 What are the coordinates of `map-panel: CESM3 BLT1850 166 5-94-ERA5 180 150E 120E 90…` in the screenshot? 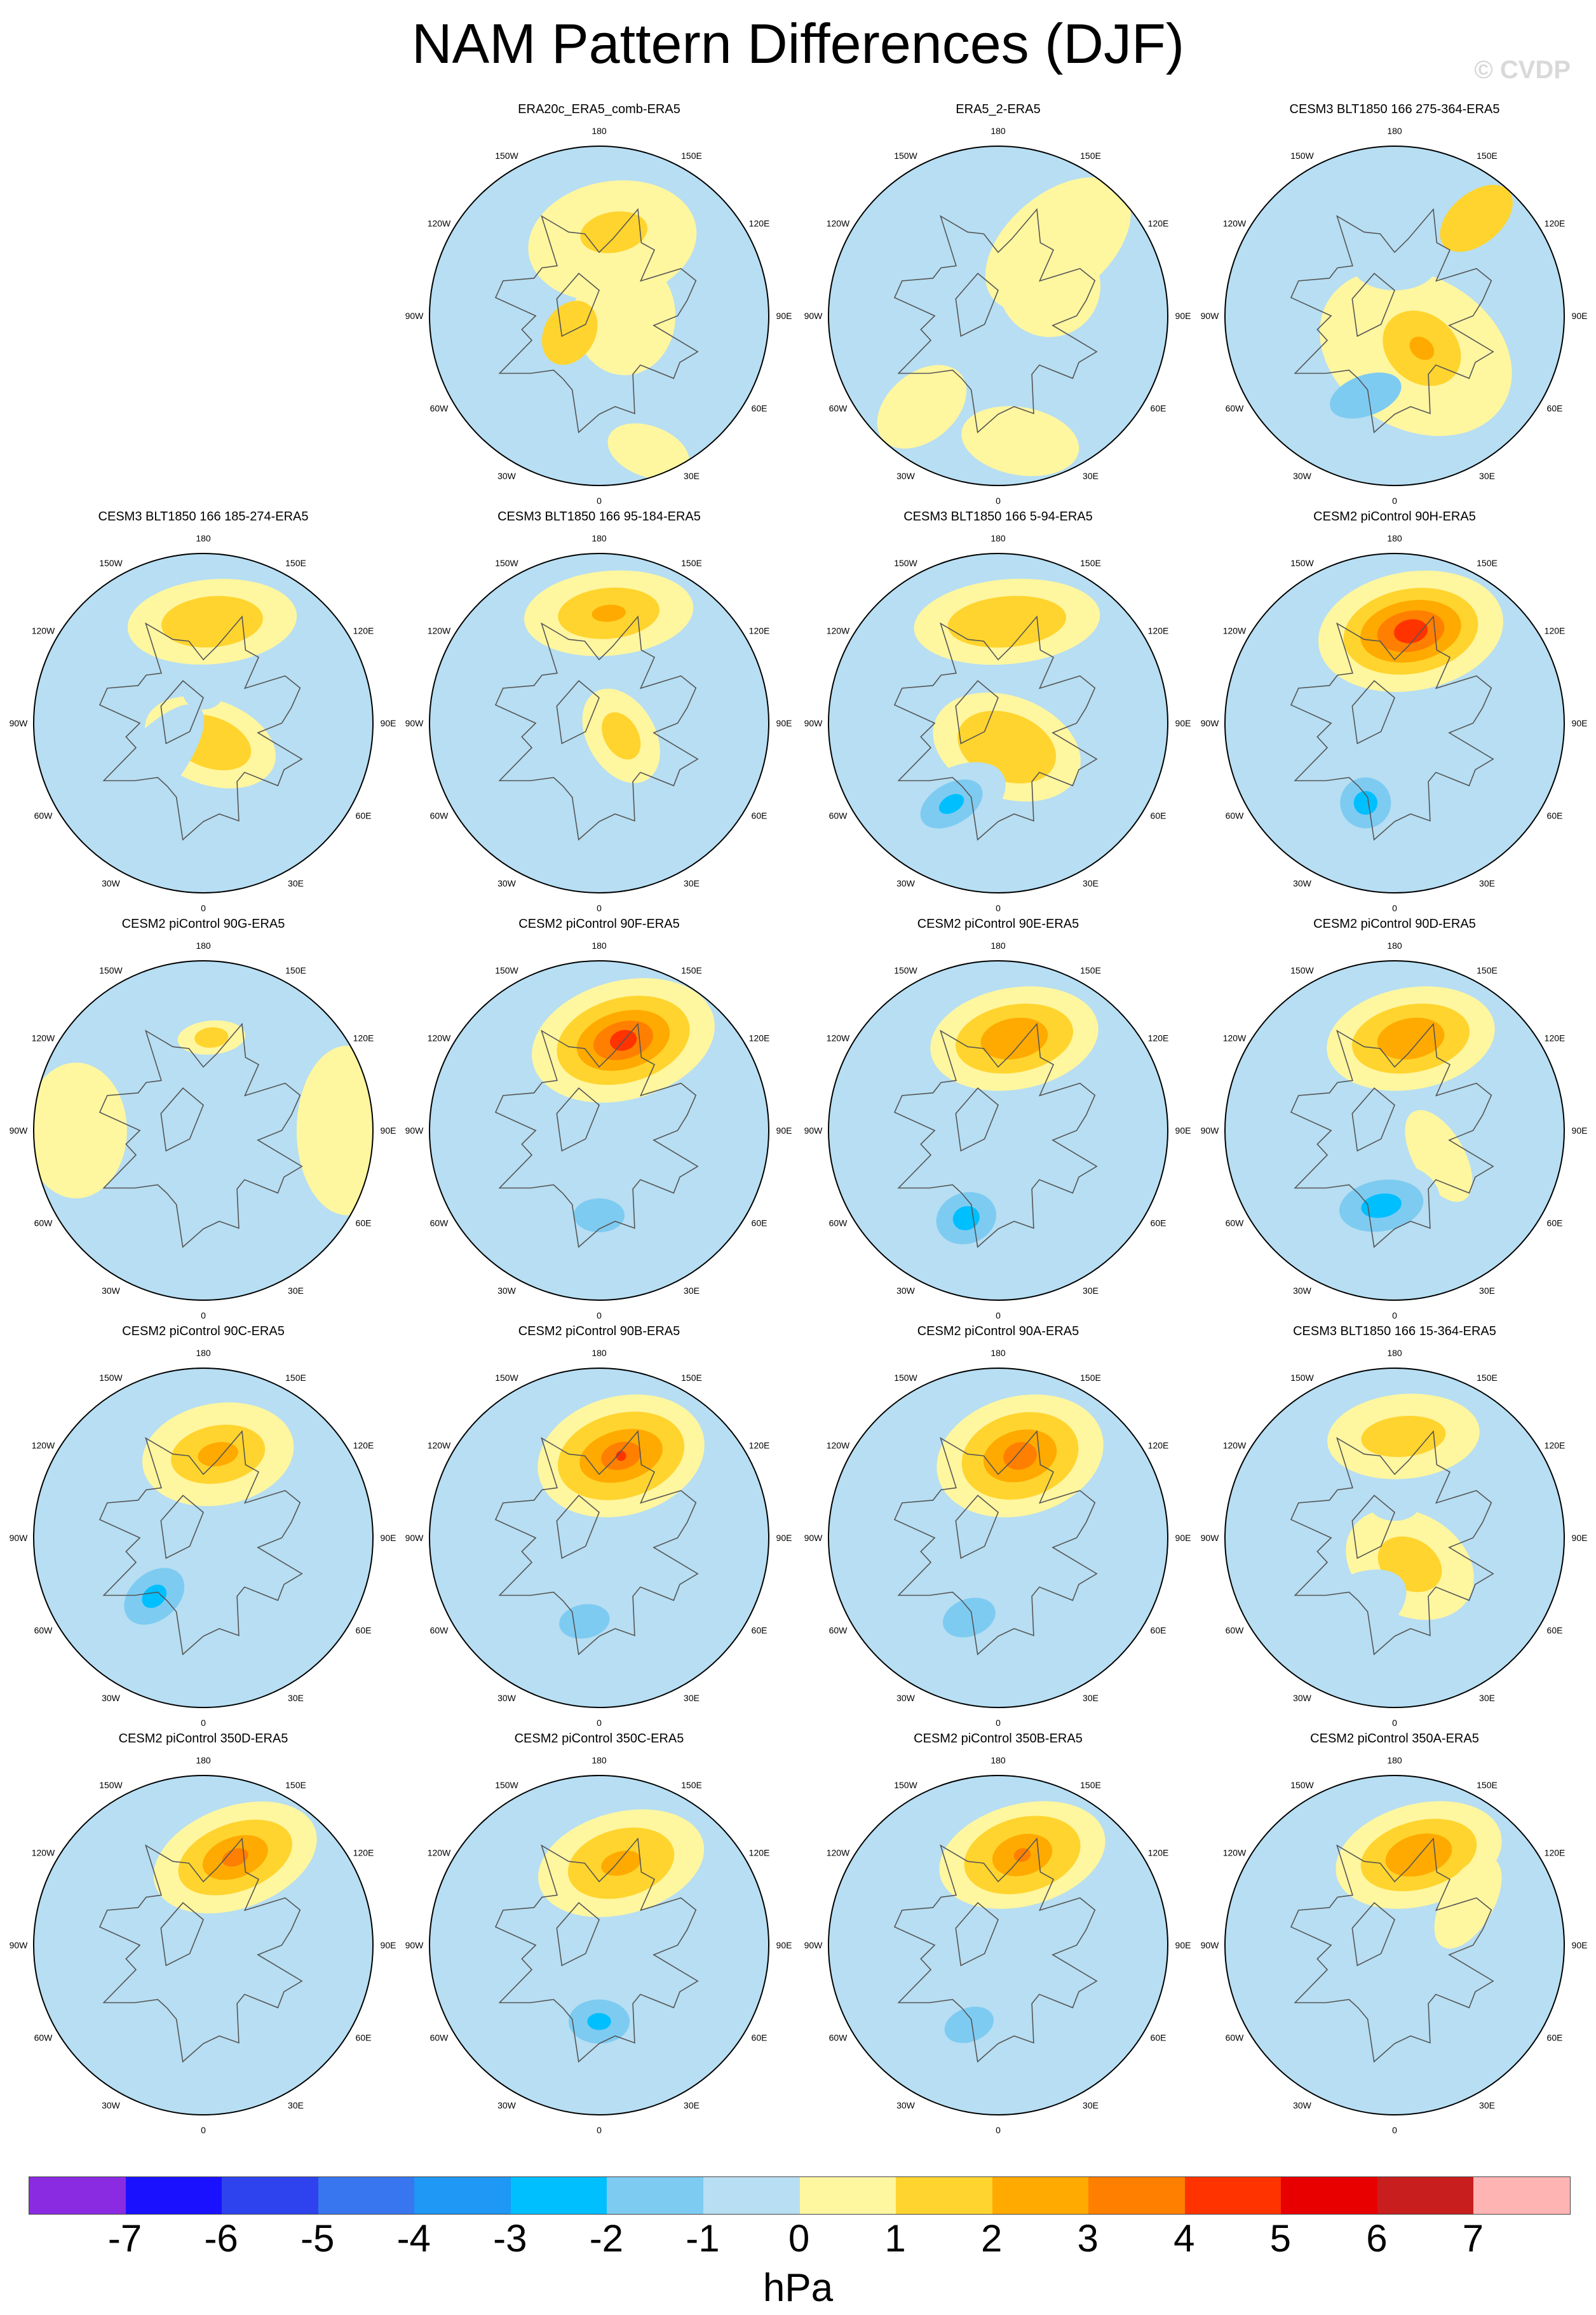 It's located at (997, 711).